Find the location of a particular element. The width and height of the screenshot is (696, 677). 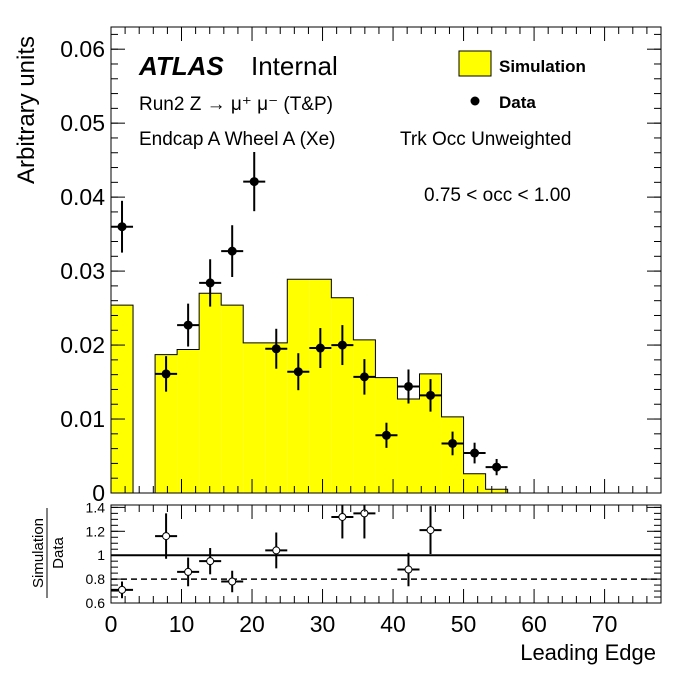

x-tick-label: 30 is located at coordinates (323, 624).